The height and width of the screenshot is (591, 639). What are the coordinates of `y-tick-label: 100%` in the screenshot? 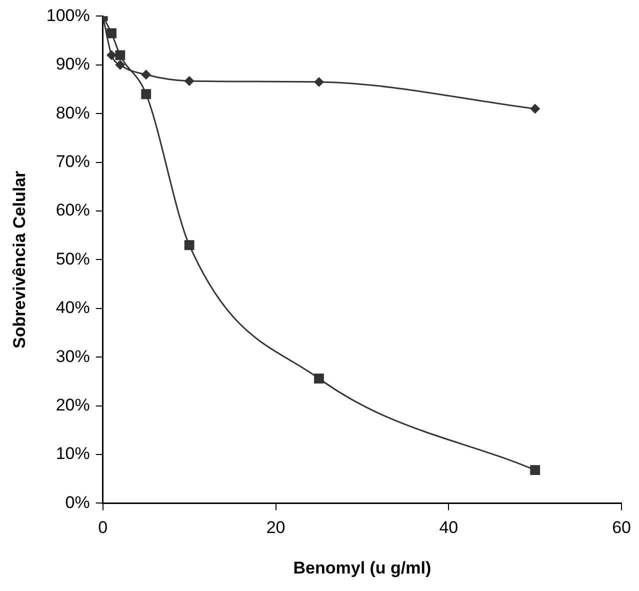 It's located at (68, 15).